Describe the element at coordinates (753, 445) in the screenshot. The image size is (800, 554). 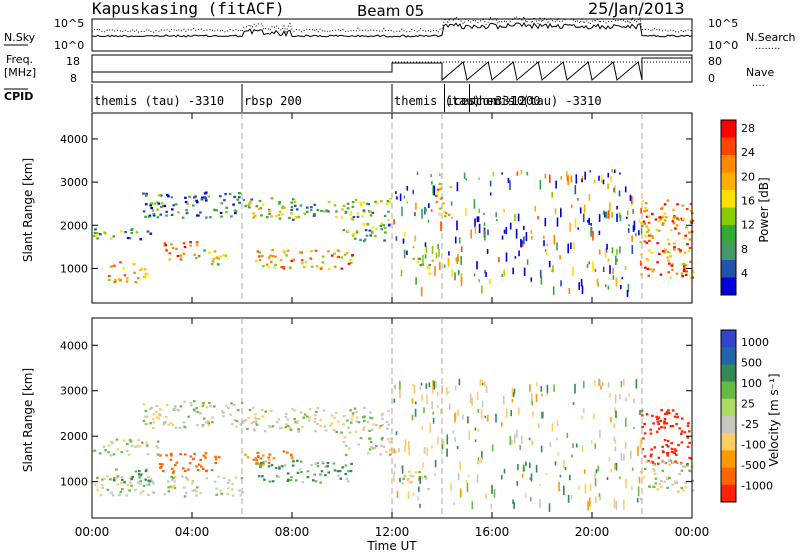
I see `velocity-colorbar-tick: -100` at that location.